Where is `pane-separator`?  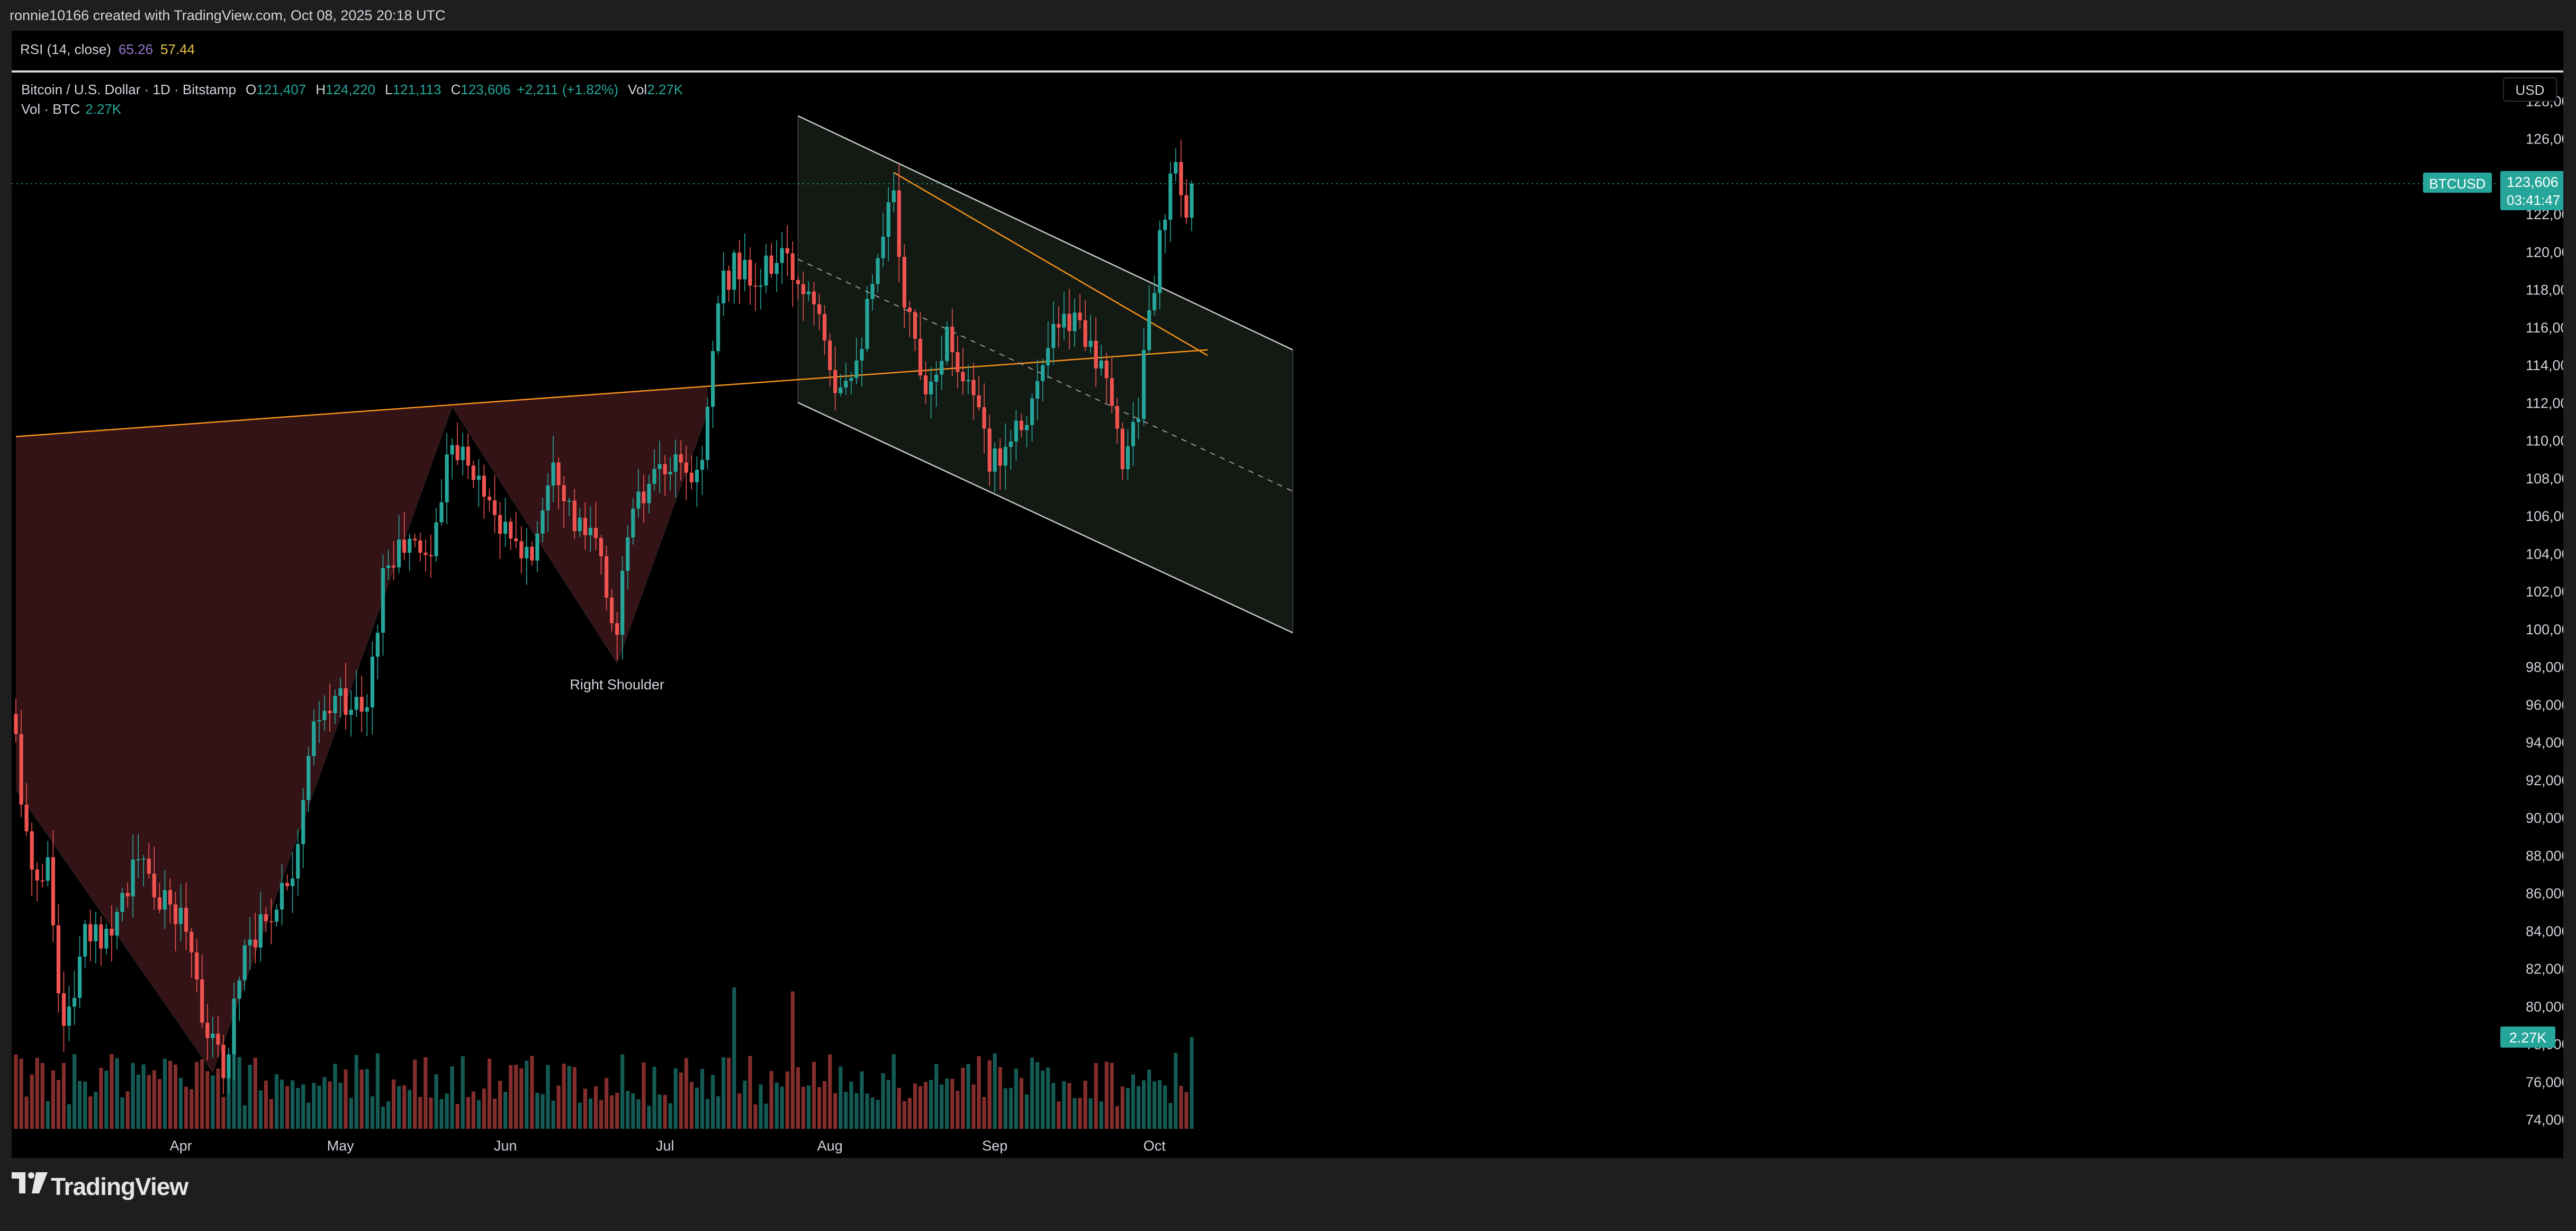 pane-separator is located at coordinates (1287, 71).